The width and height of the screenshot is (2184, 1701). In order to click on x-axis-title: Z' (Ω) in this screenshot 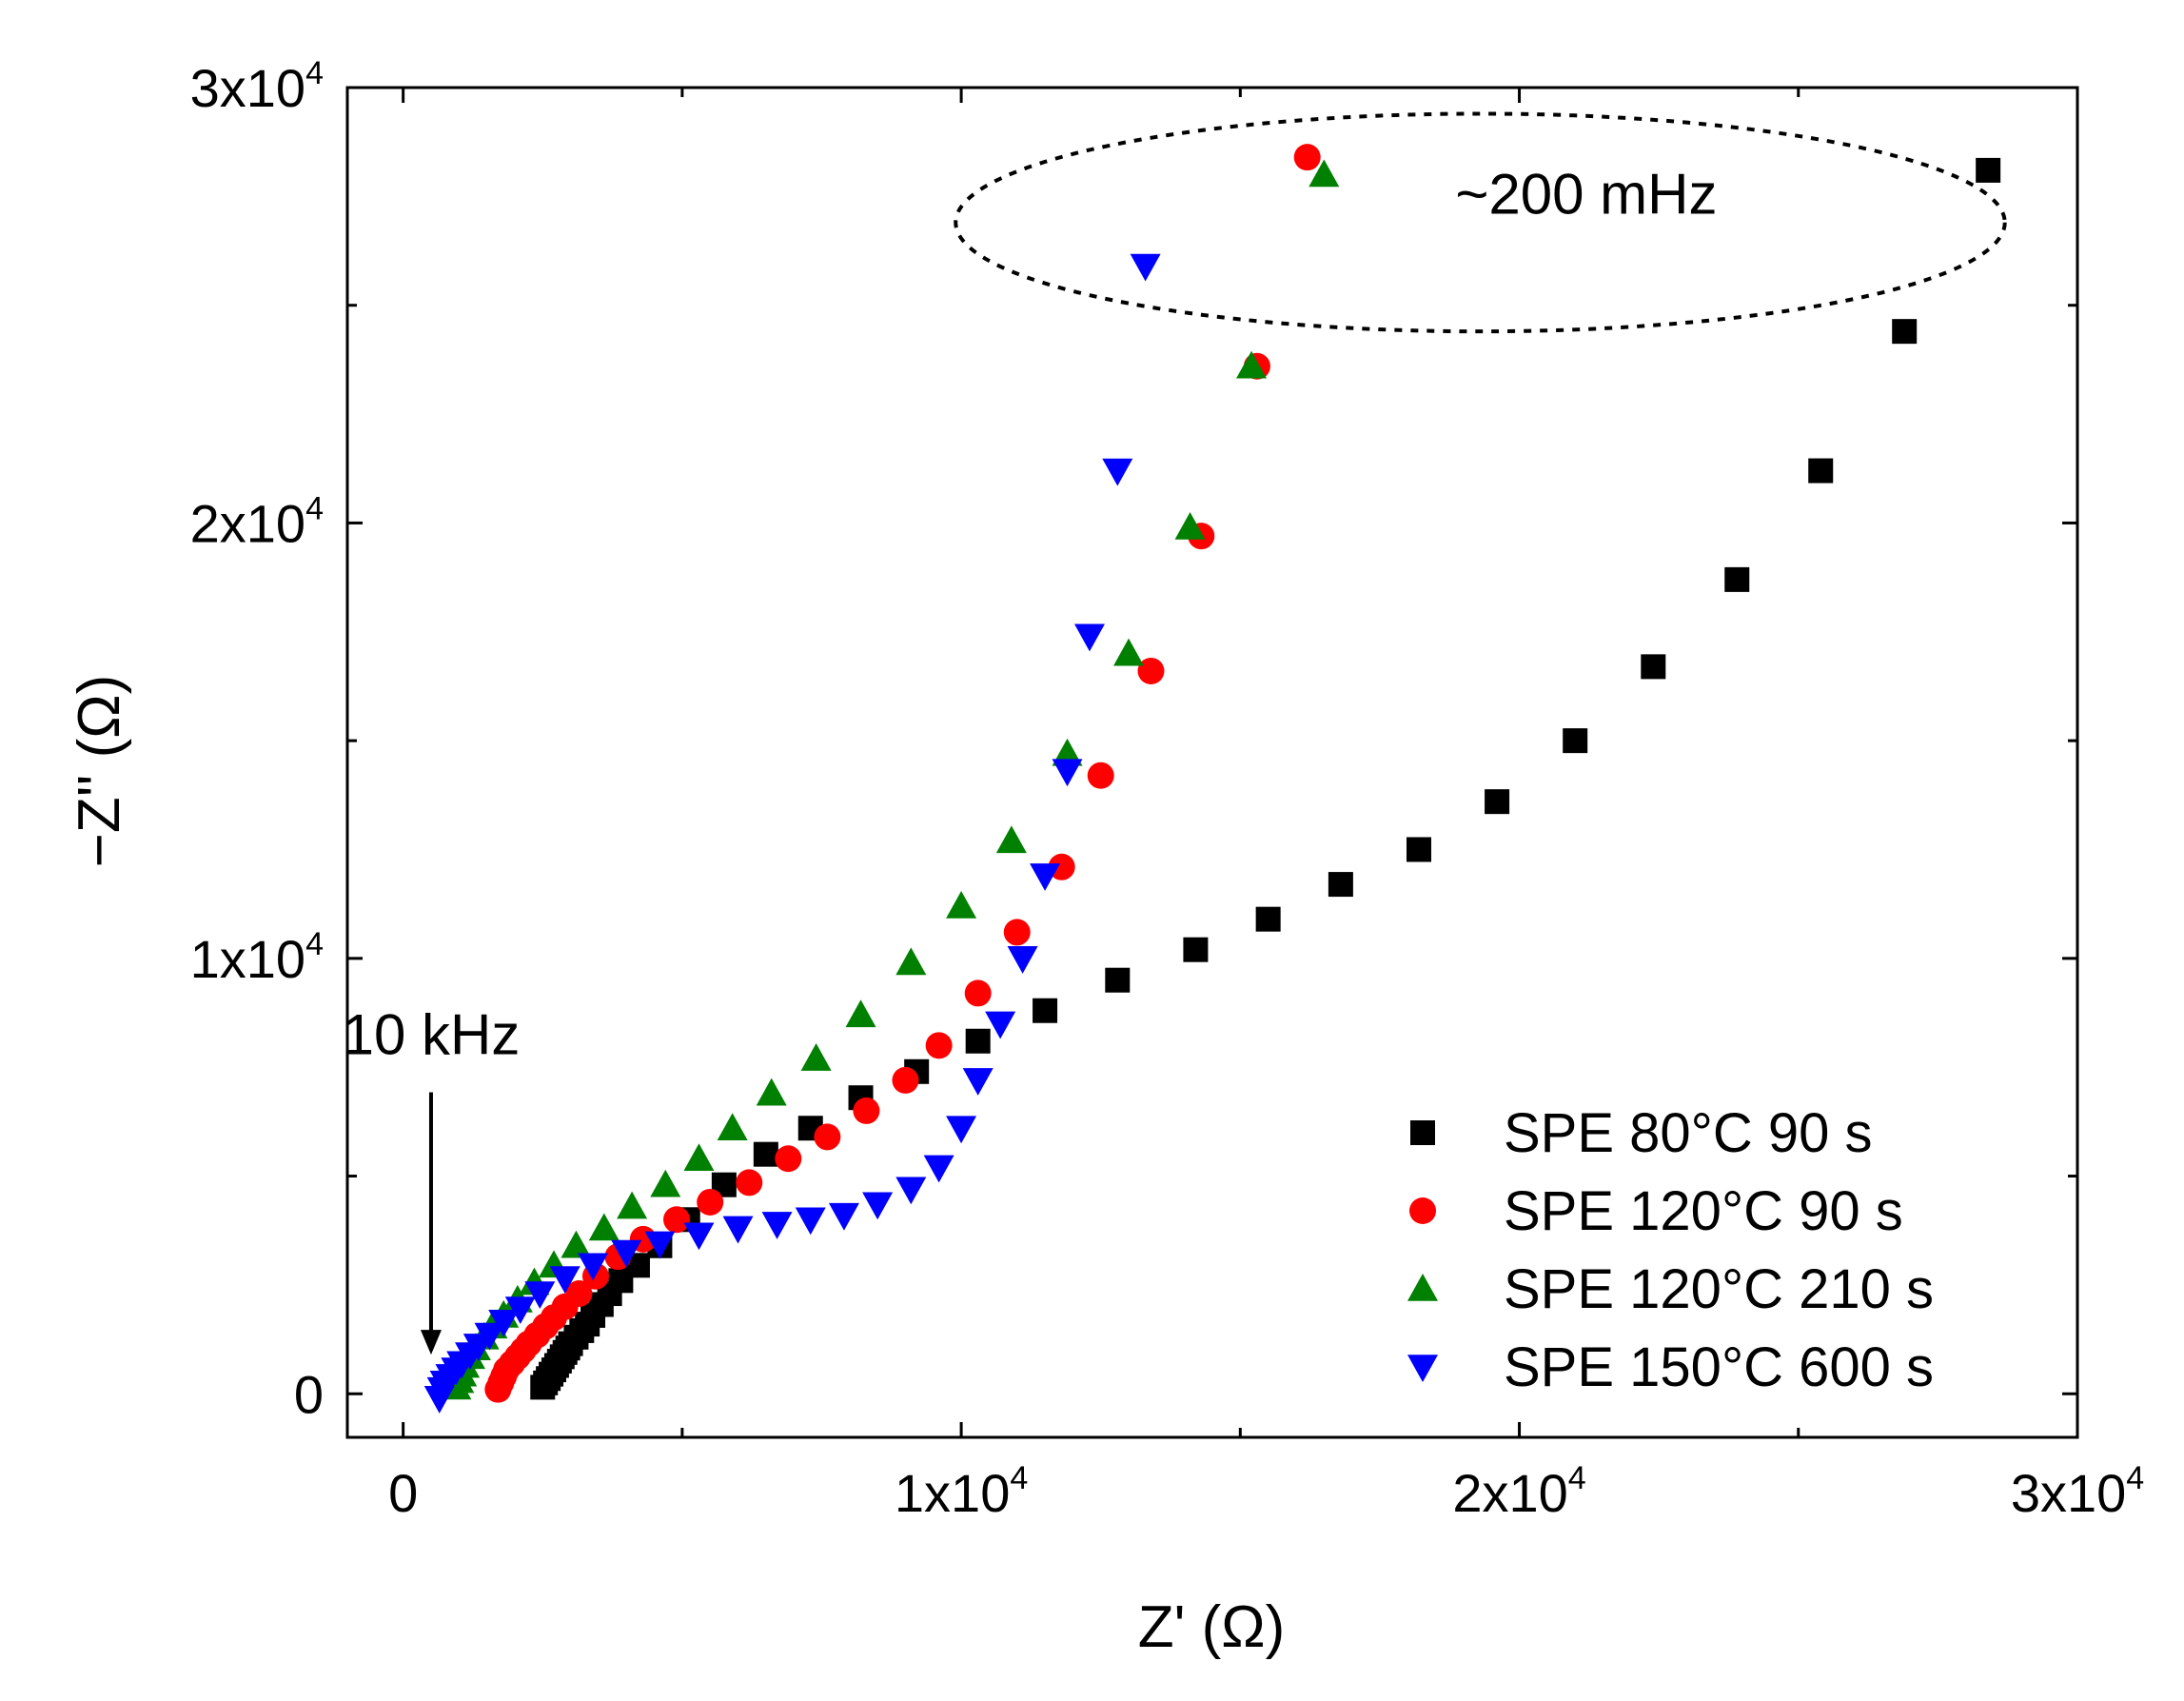, I will do `click(1212, 1627)`.